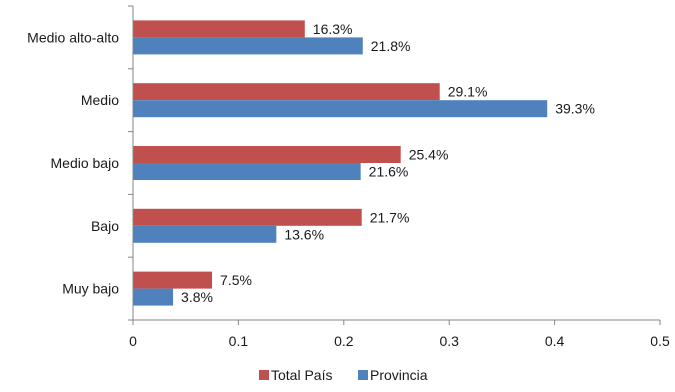 Image resolution: width=675 pixels, height=392 pixels. Describe the element at coordinates (90, 289) in the screenshot. I see `category-label-4: Muy bajo` at that location.